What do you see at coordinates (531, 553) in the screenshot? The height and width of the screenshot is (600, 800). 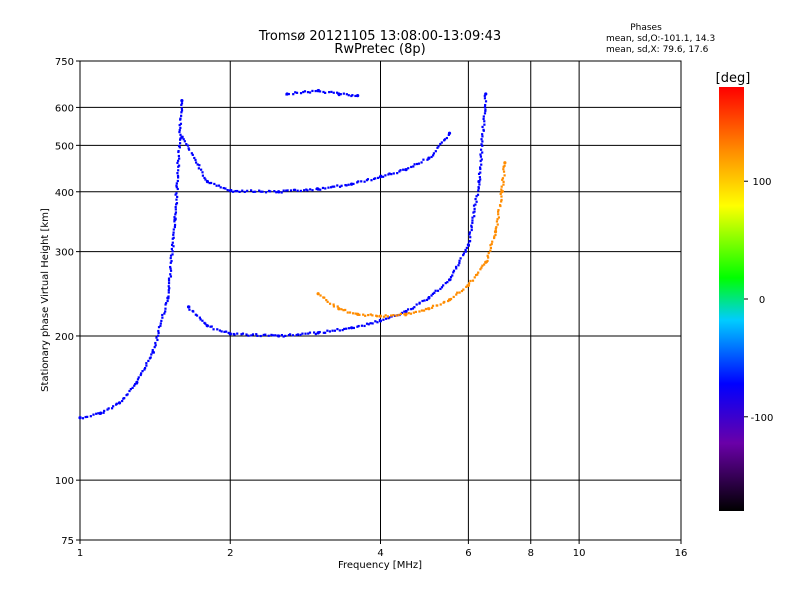 I see `x-tick-label: 8` at bounding box center [531, 553].